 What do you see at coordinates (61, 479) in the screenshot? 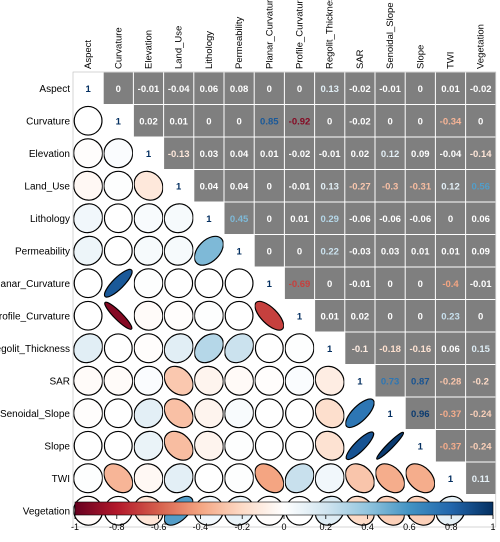
I see `row-label-twi: TWI` at bounding box center [61, 479].